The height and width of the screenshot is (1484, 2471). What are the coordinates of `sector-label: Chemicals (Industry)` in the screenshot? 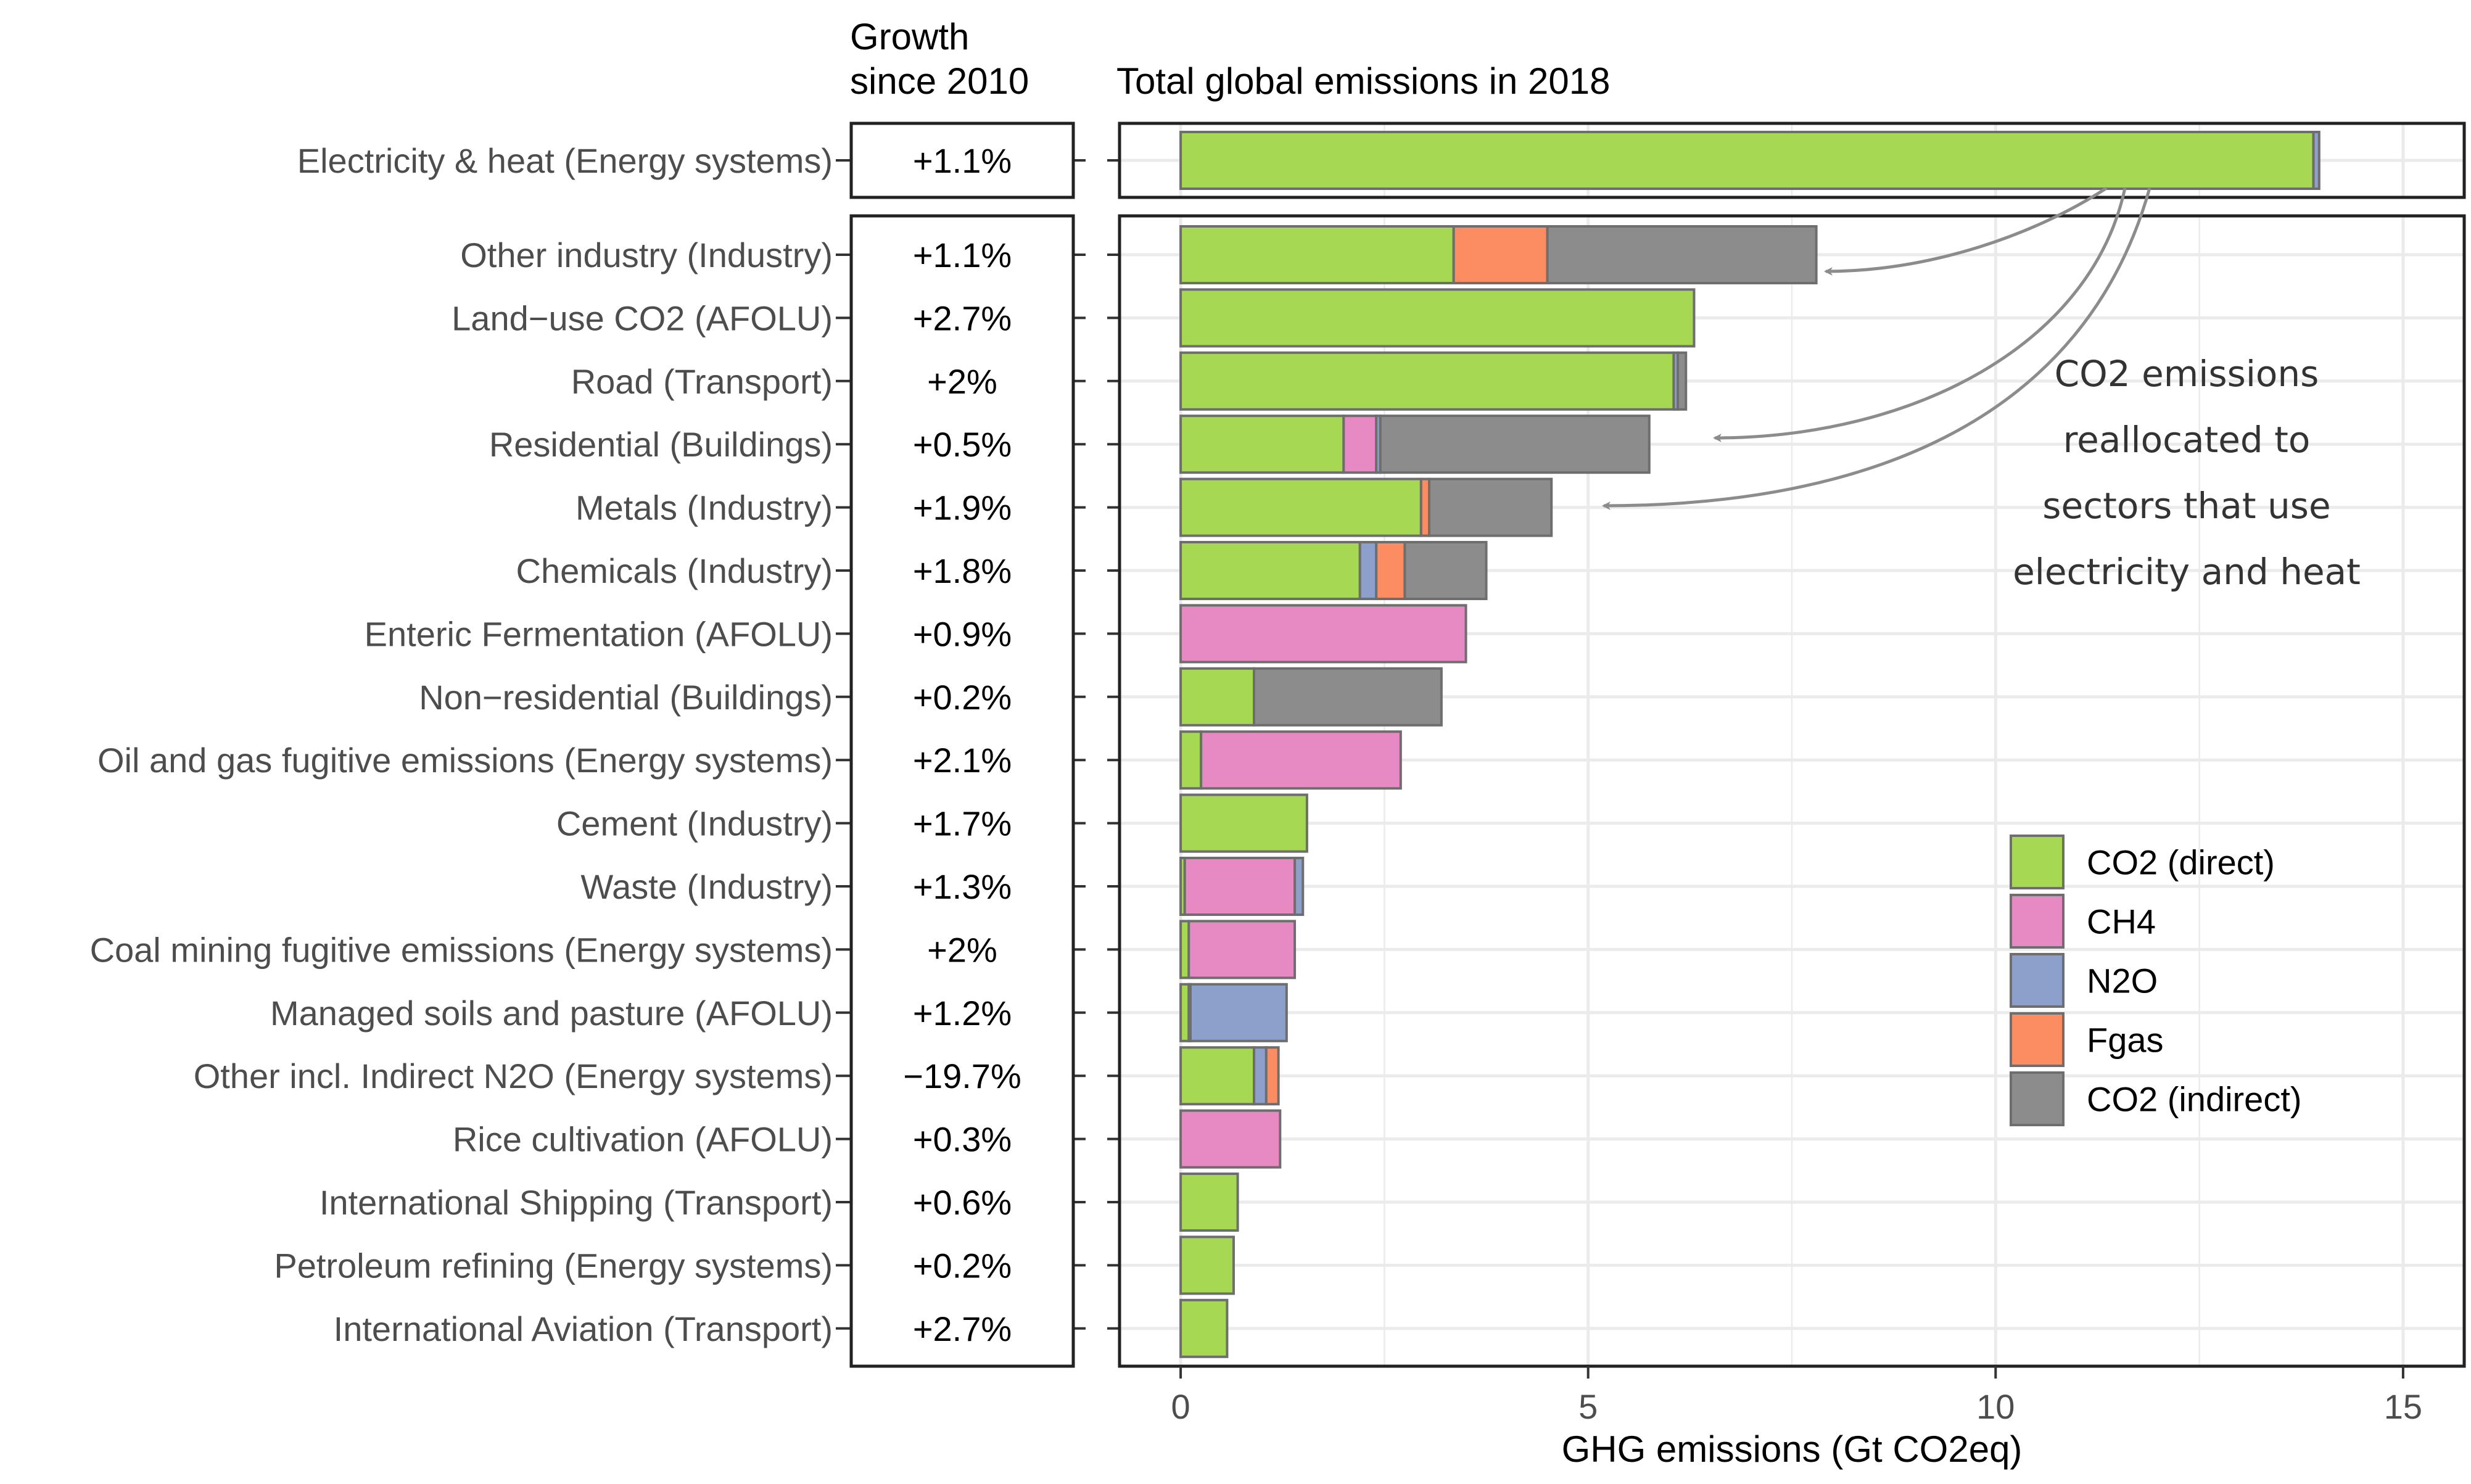 It's located at (674, 570).